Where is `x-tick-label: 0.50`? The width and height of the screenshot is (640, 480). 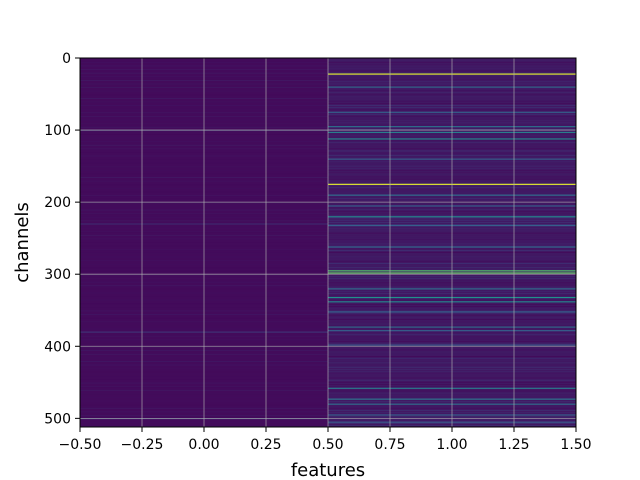
x-tick-label: 0.50 is located at coordinates (327, 445).